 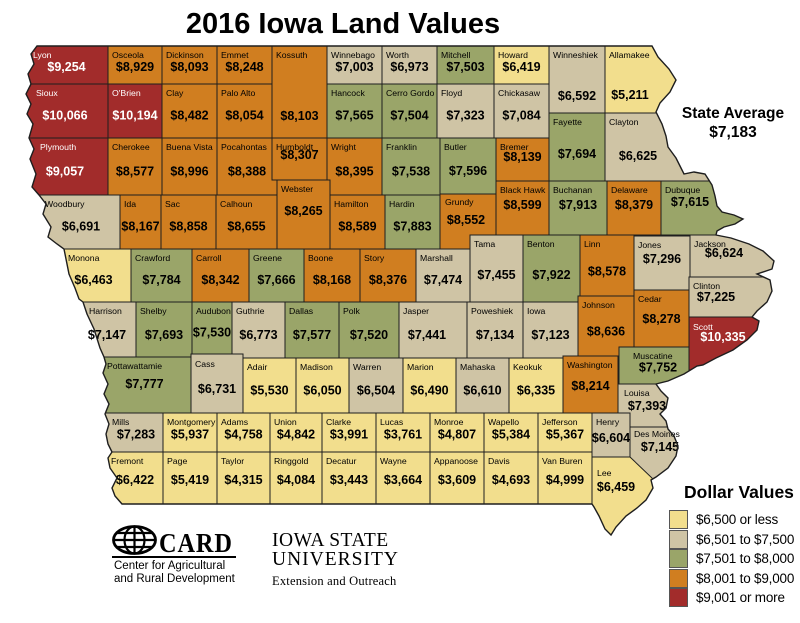 I want to click on county-jasper, so click(x=433, y=330).